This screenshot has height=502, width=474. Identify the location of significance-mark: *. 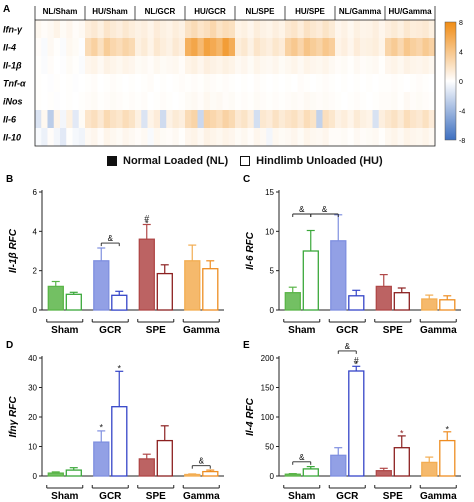
(102, 427).